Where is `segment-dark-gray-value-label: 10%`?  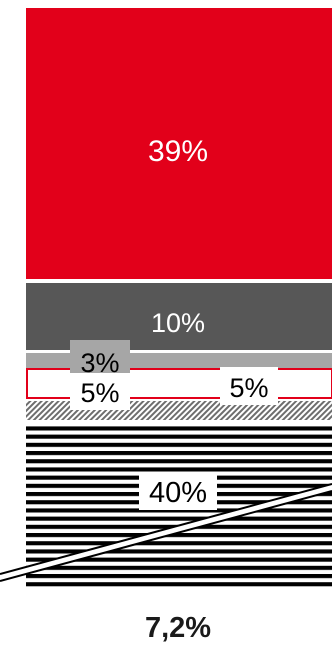
segment-dark-gray-value-label: 10% is located at coordinates (178, 323).